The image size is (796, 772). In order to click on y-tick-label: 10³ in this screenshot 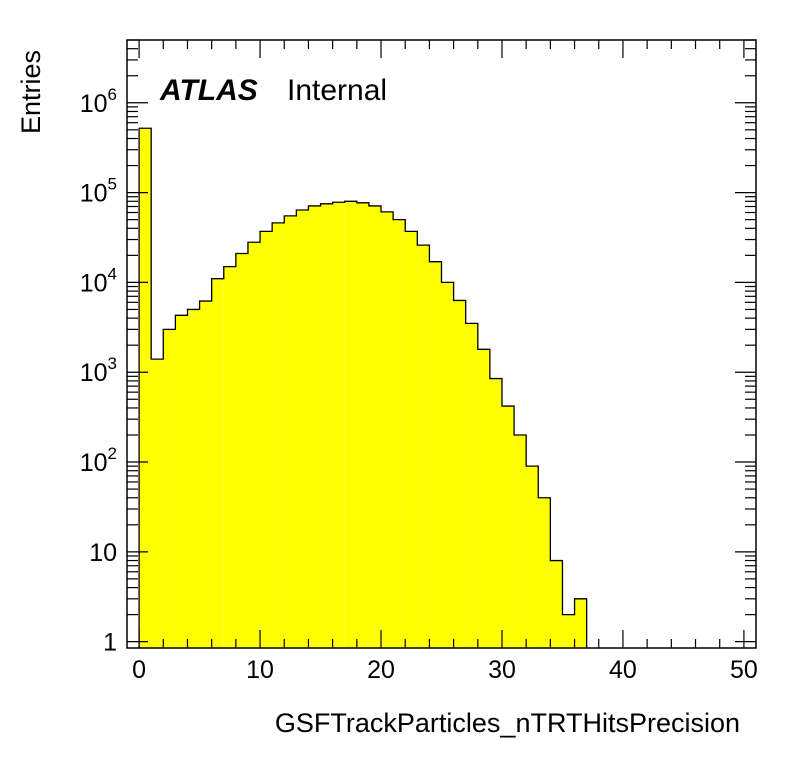, I will do `click(98, 370)`.